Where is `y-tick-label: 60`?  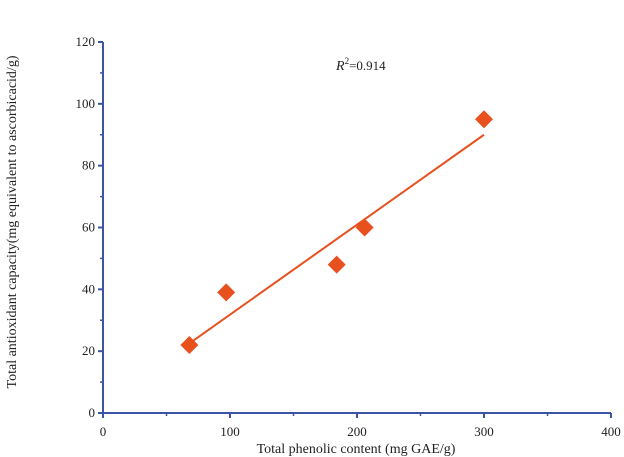
y-tick-label: 60 is located at coordinates (88, 227).